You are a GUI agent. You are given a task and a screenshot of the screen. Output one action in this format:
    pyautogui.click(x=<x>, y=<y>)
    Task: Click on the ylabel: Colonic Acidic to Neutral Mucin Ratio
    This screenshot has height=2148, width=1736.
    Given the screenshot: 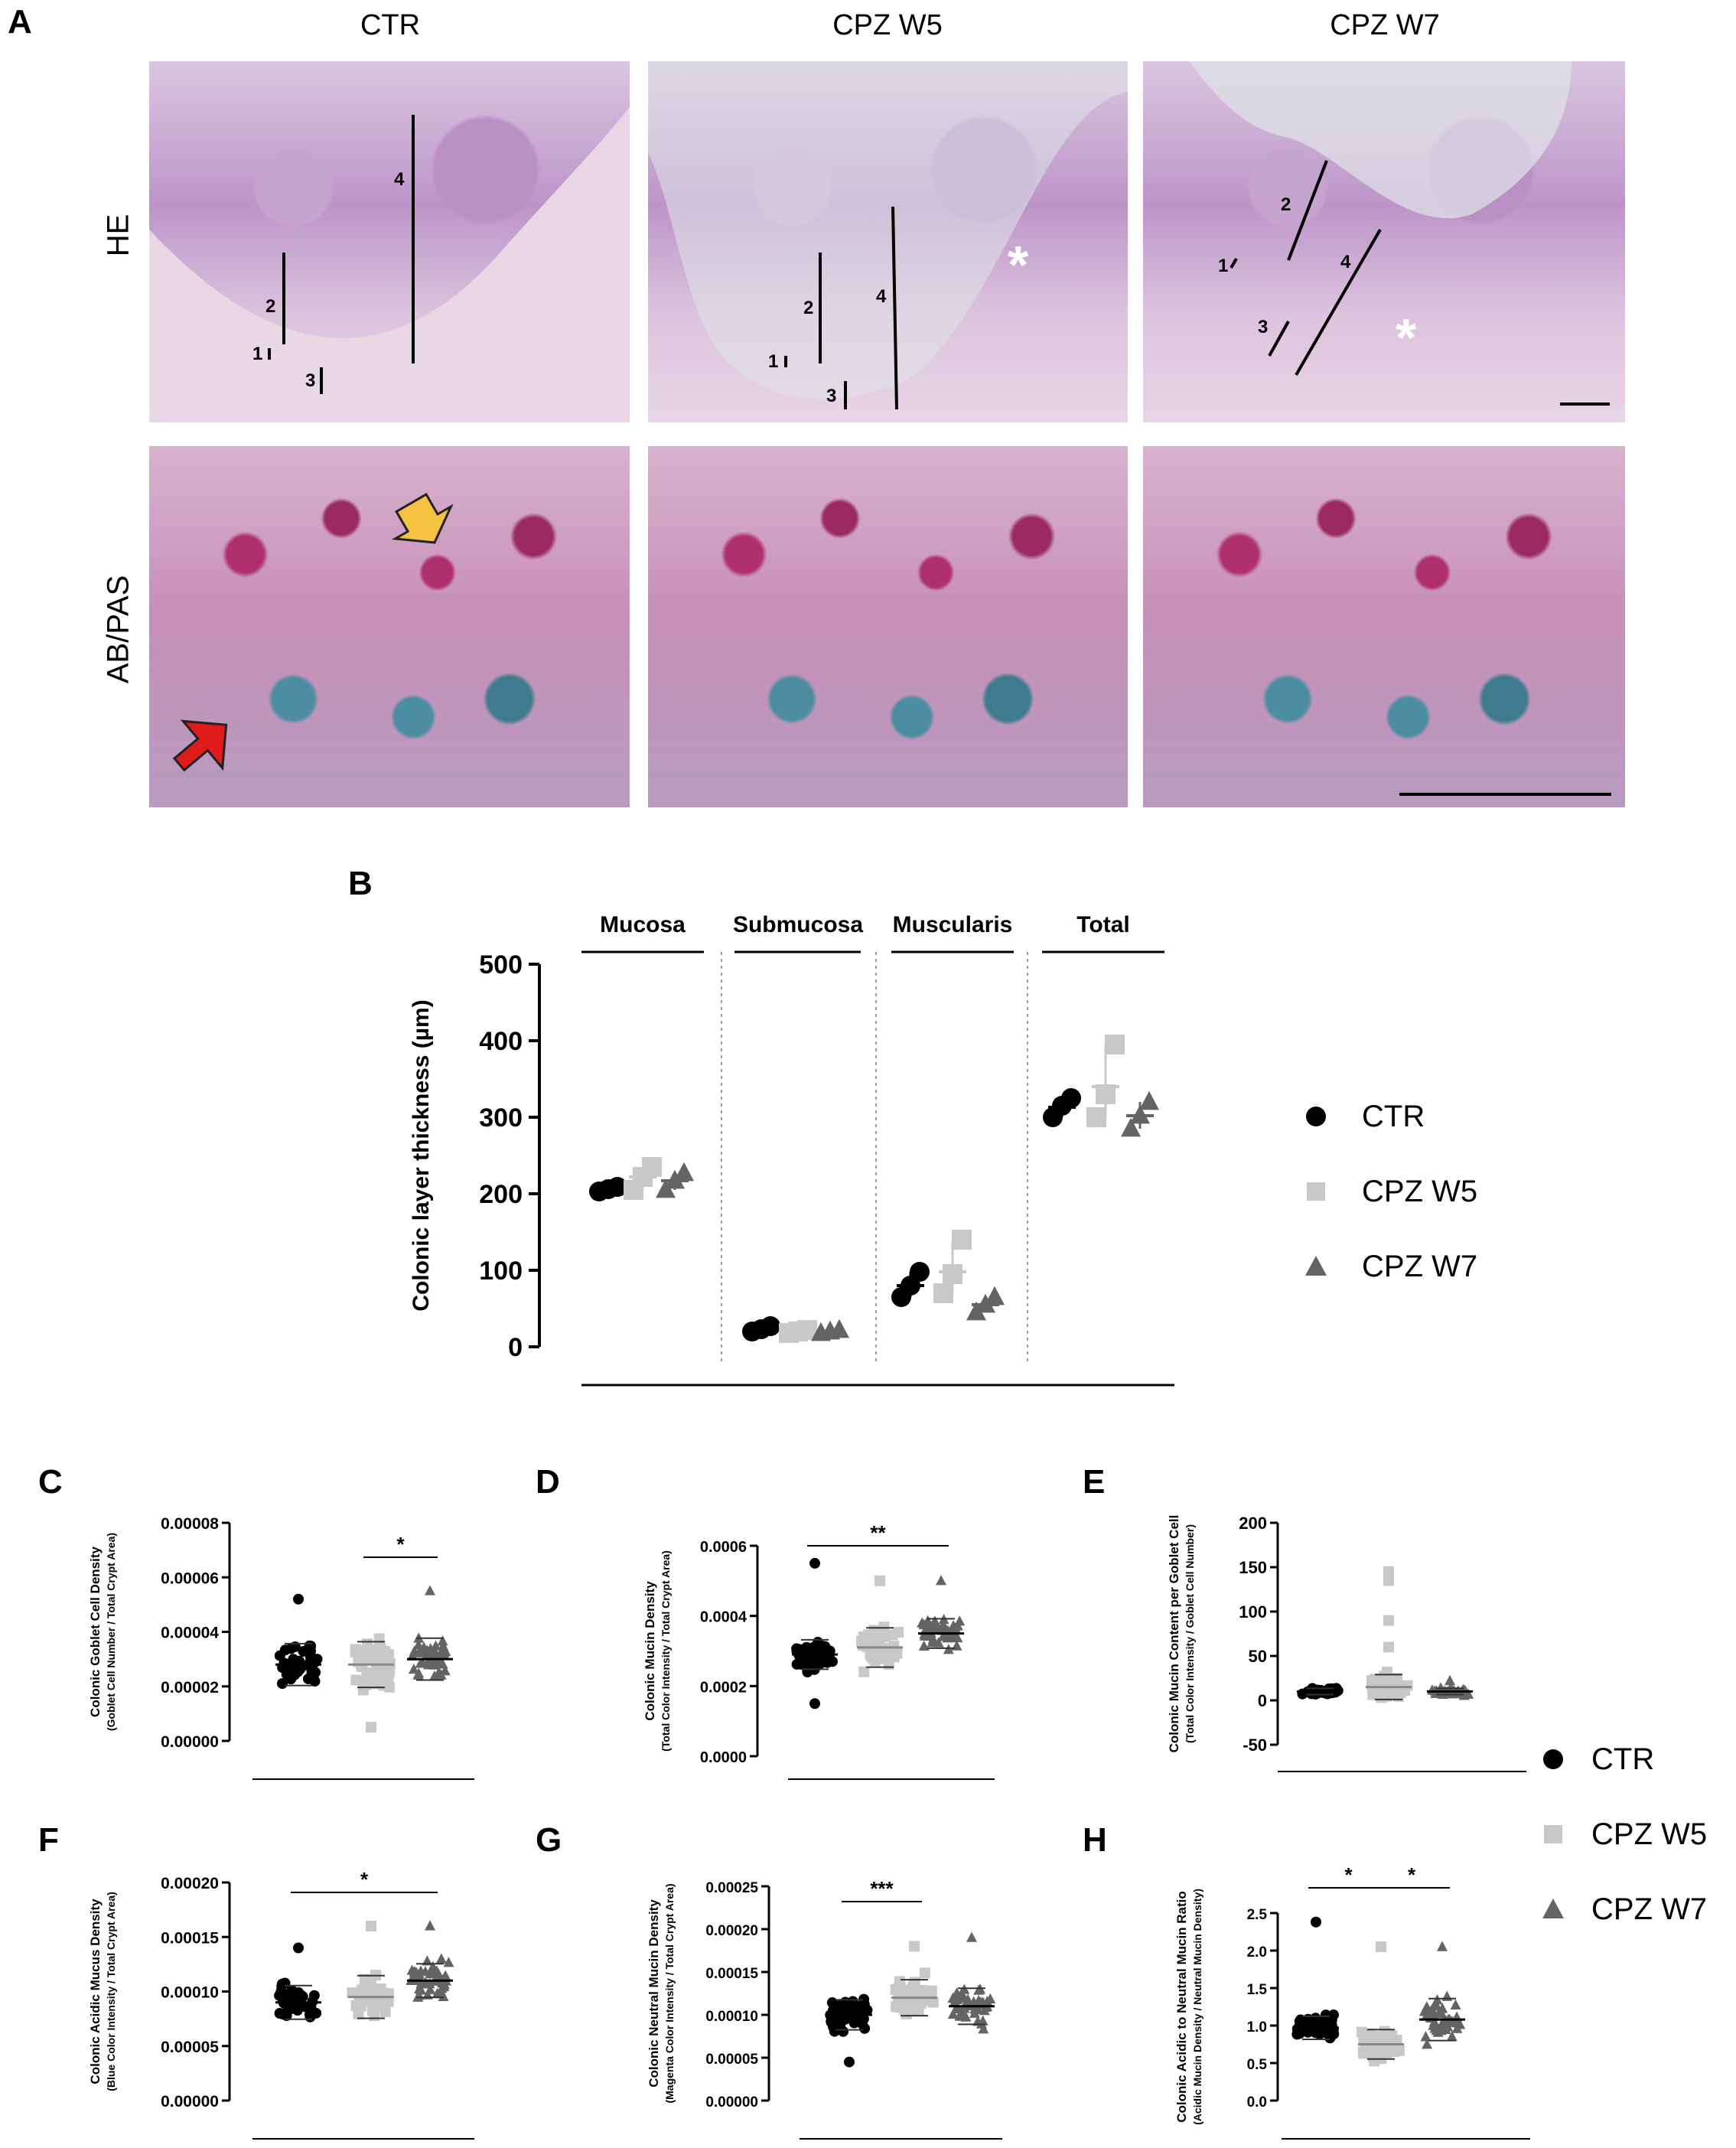 What is the action you would take?
    pyautogui.click(x=1181, y=2007)
    